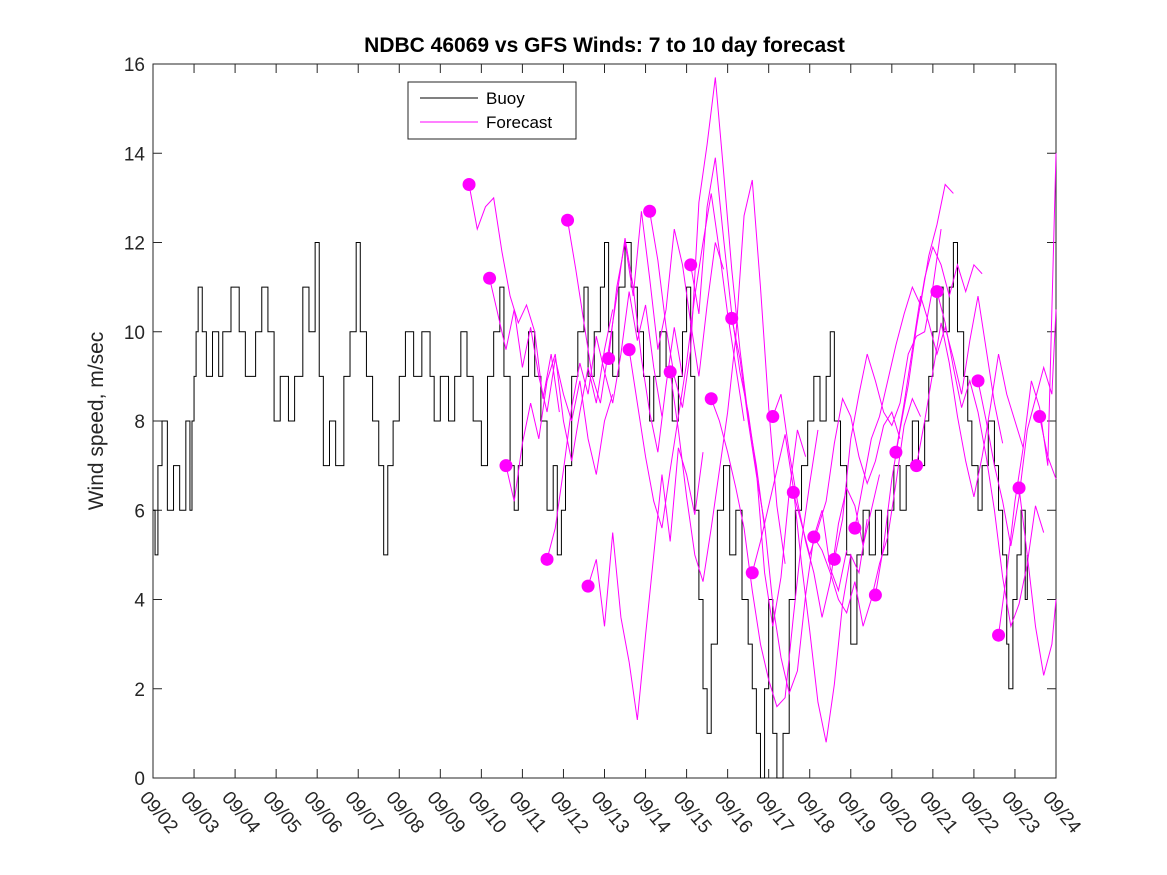 The width and height of the screenshot is (1167, 875). Describe the element at coordinates (134, 65) in the screenshot. I see `y-tick-label: 16` at that location.